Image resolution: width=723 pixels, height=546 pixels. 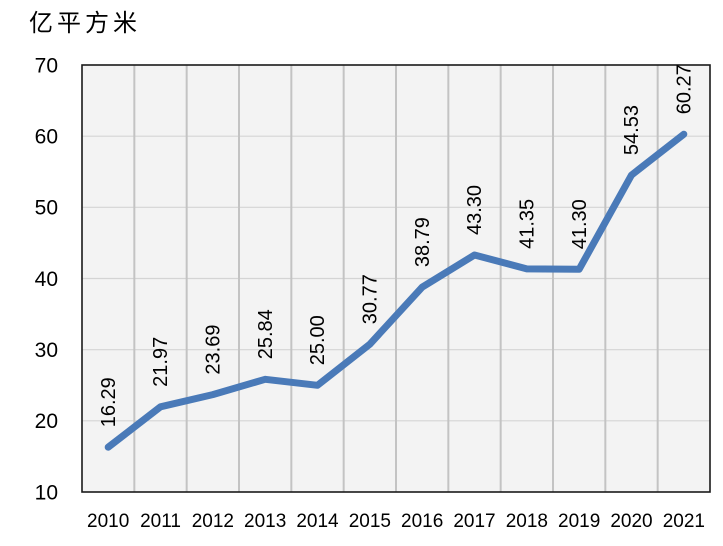 What do you see at coordinates (318, 340) in the screenshot?
I see `data-point-label: 25.00` at bounding box center [318, 340].